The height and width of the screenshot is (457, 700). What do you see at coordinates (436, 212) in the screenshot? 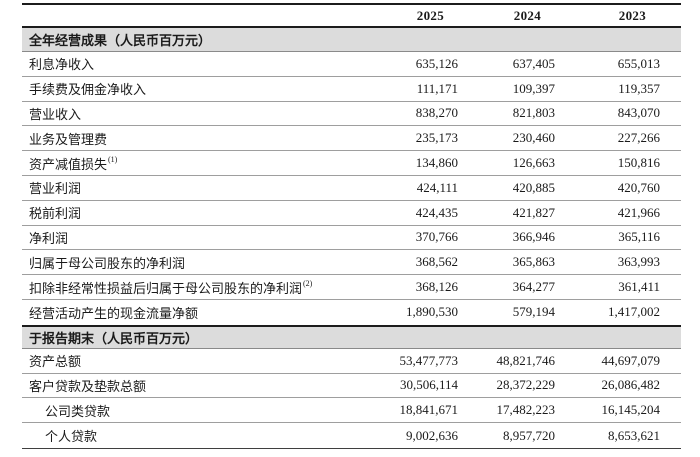
I see `value-2025: 424,435` at bounding box center [436, 212].